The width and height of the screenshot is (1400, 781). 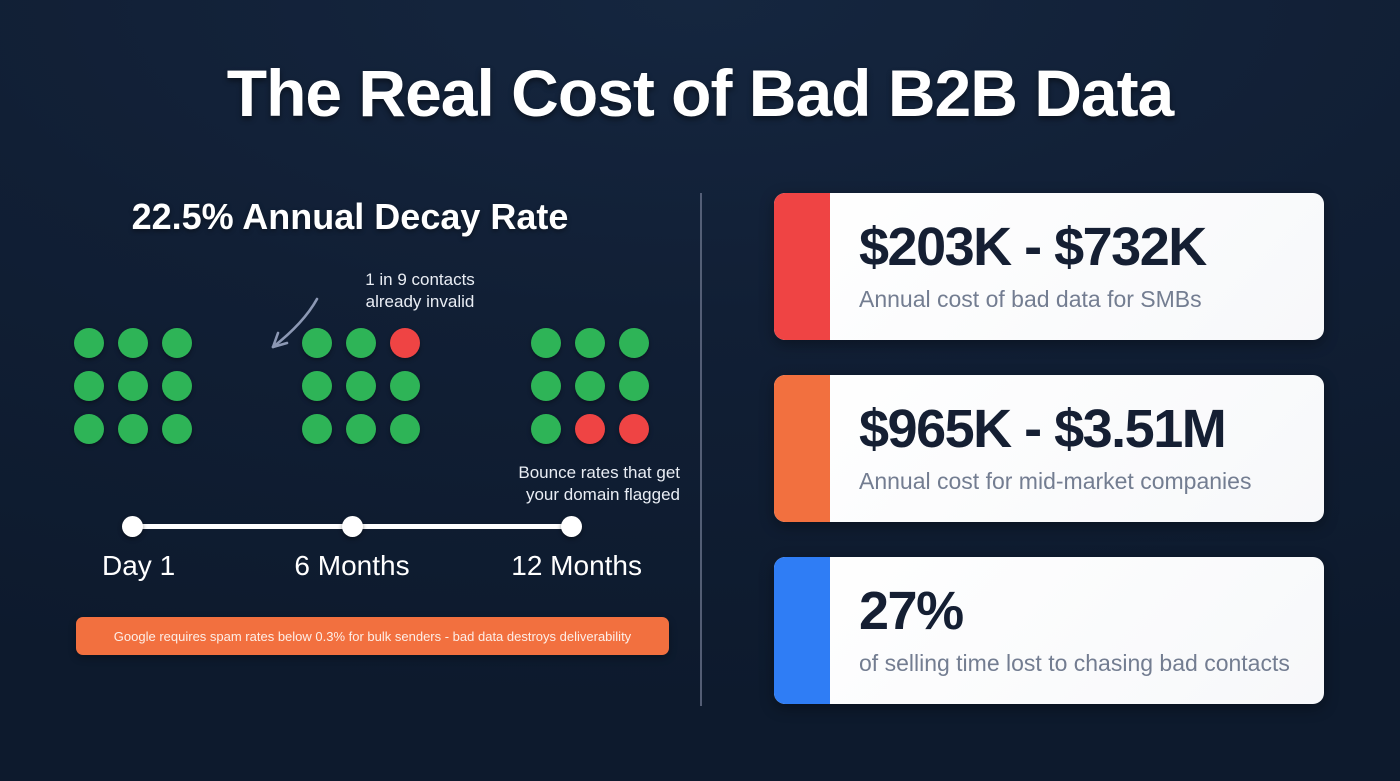 I want to click on stat-card-label: Annual cost of bad data for SMBs, so click(x=1030, y=298).